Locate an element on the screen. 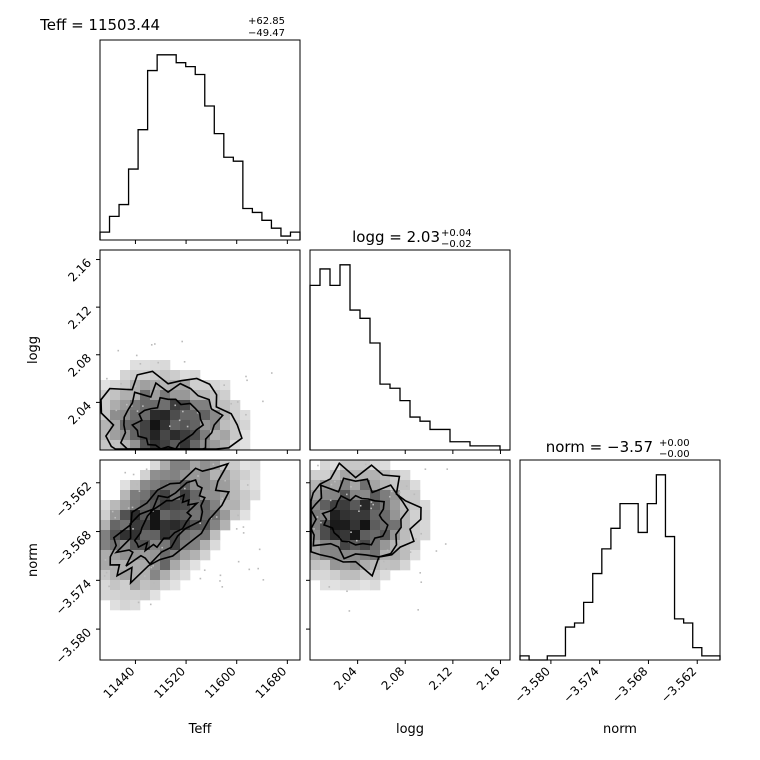 This screenshot has width=760, height=760. y-tick-label: 2.08 is located at coordinates (79, 365).